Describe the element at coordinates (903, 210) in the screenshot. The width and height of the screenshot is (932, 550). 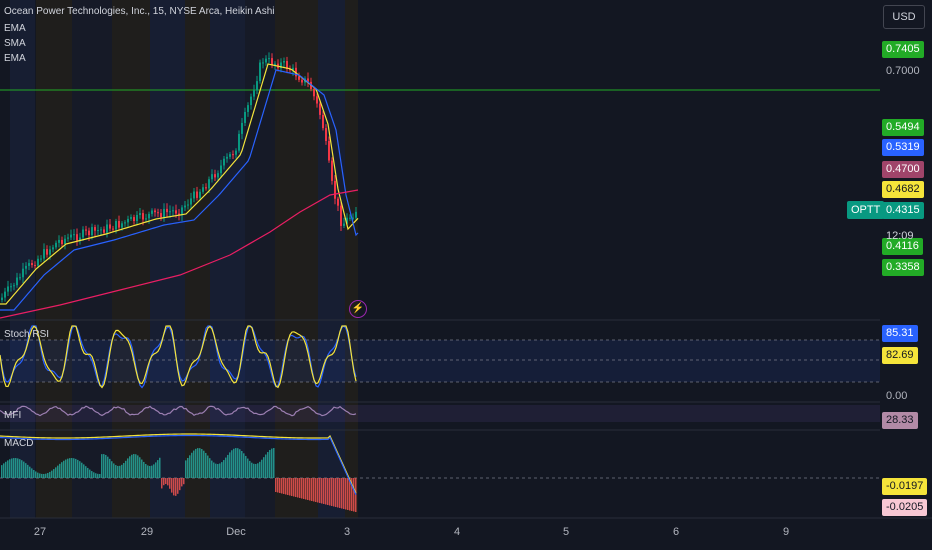
I see `price-axis-badge: 0.4315` at that location.